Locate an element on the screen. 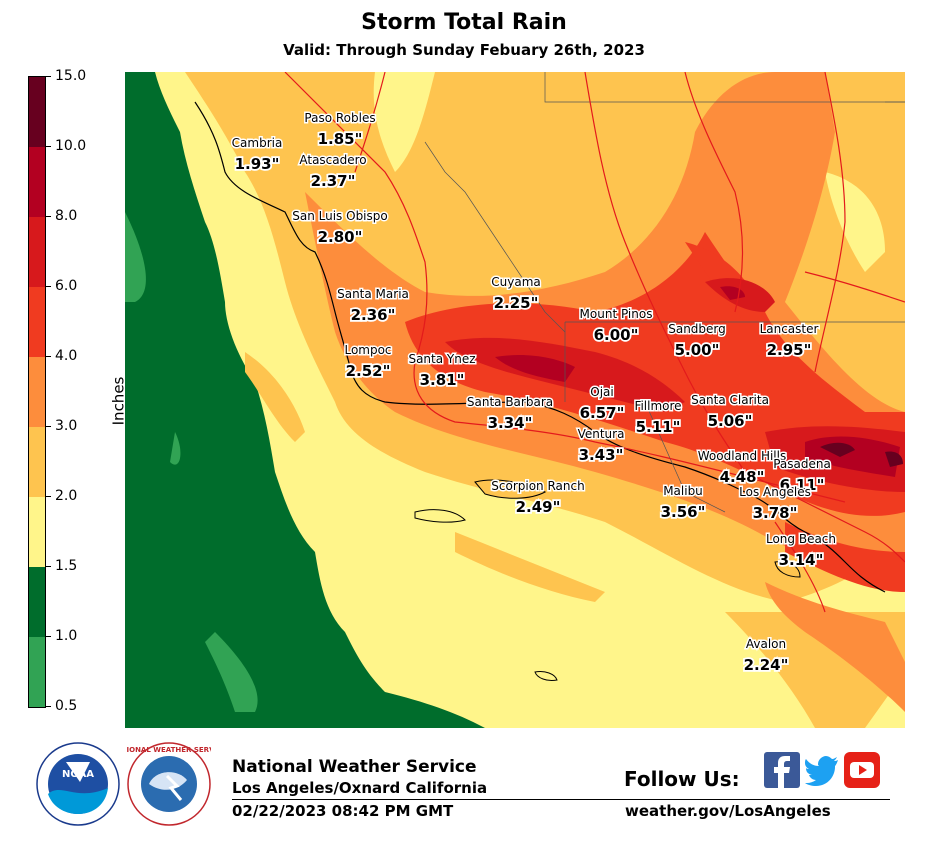  colorbar-tick: 10.0 is located at coordinates (66, 146).